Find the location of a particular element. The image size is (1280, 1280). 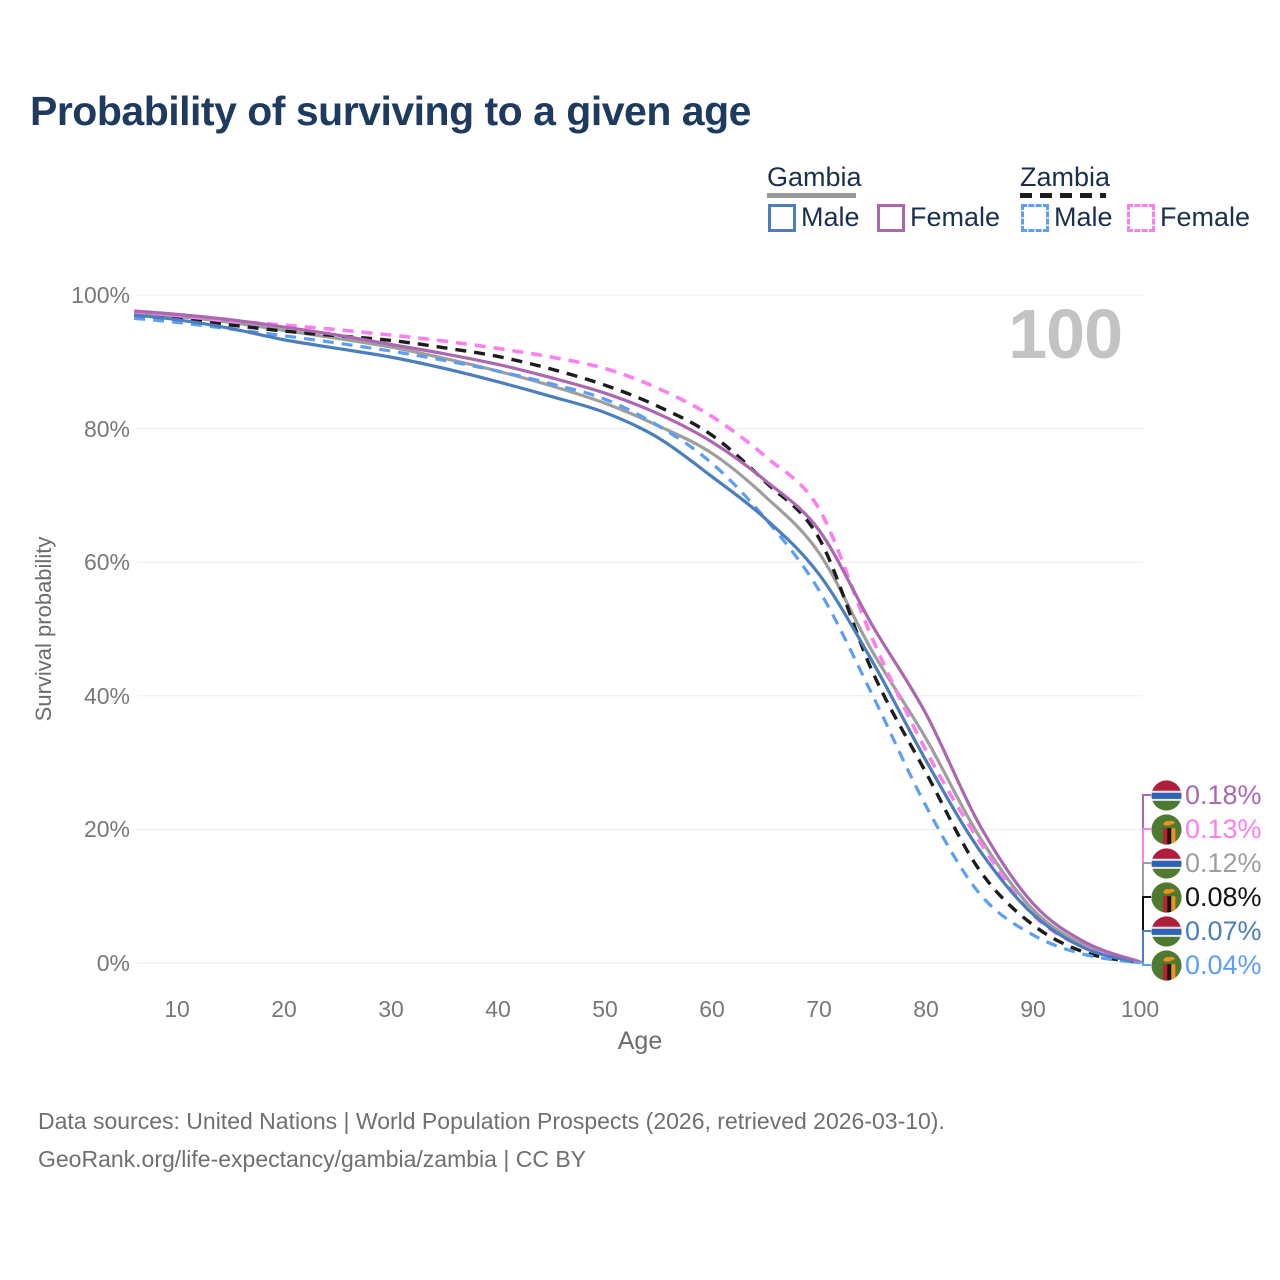

legend-group-zambia-label: Zambia is located at coordinates (1065, 177).